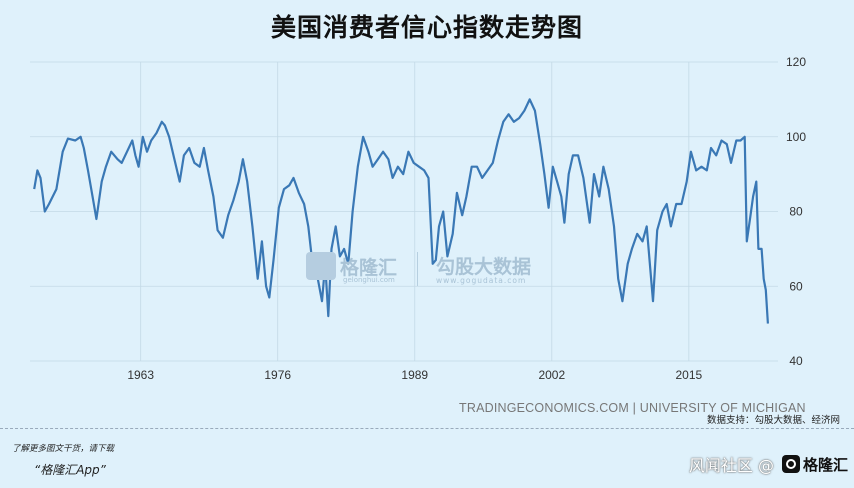  I want to click on brand-logo-icon, so click(790, 464).